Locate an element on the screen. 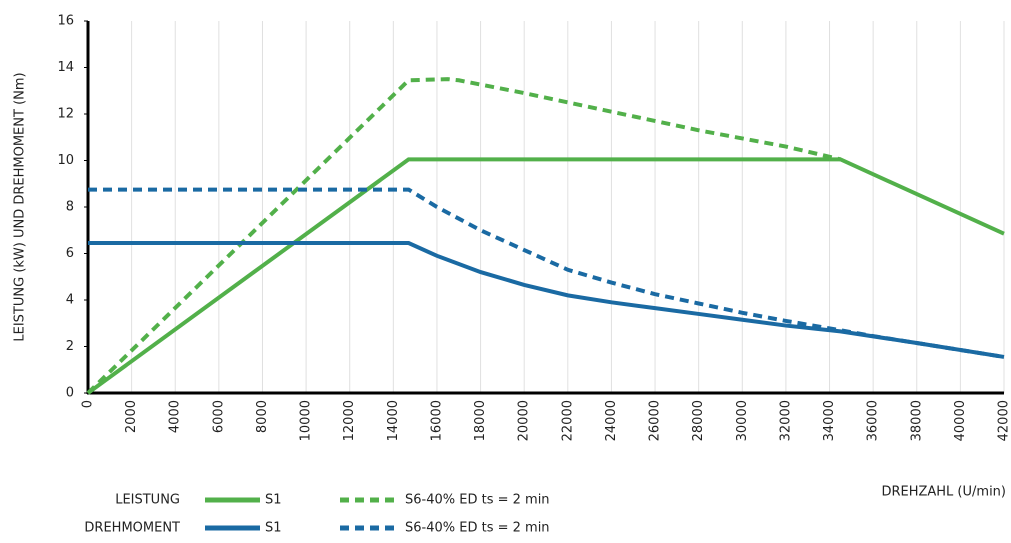  legend-group-label: LEISTUNG is located at coordinates (147, 500).